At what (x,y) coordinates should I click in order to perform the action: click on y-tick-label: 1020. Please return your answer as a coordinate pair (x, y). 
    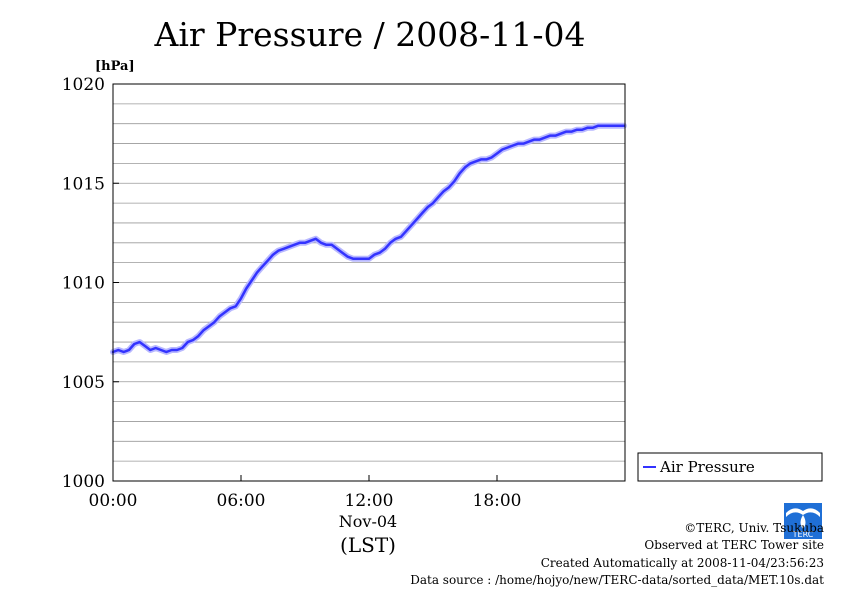
    Looking at the image, I should click on (83, 85).